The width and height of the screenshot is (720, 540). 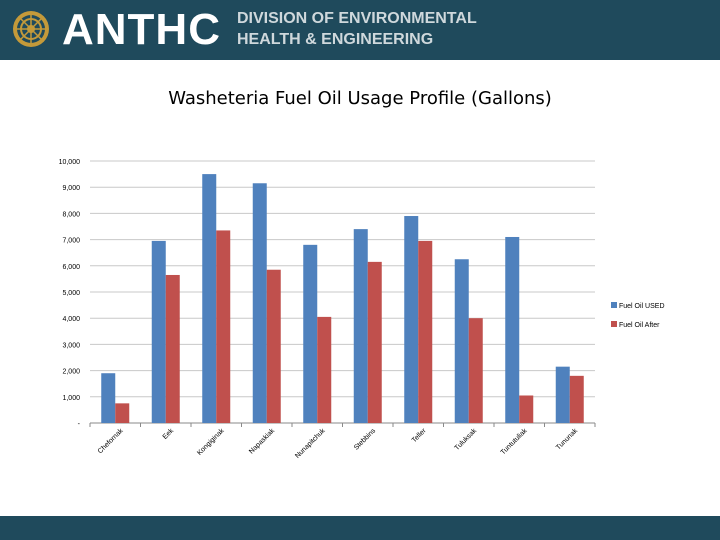 What do you see at coordinates (71, 188) in the screenshot?
I see `y-tick-label: 9,000` at bounding box center [71, 188].